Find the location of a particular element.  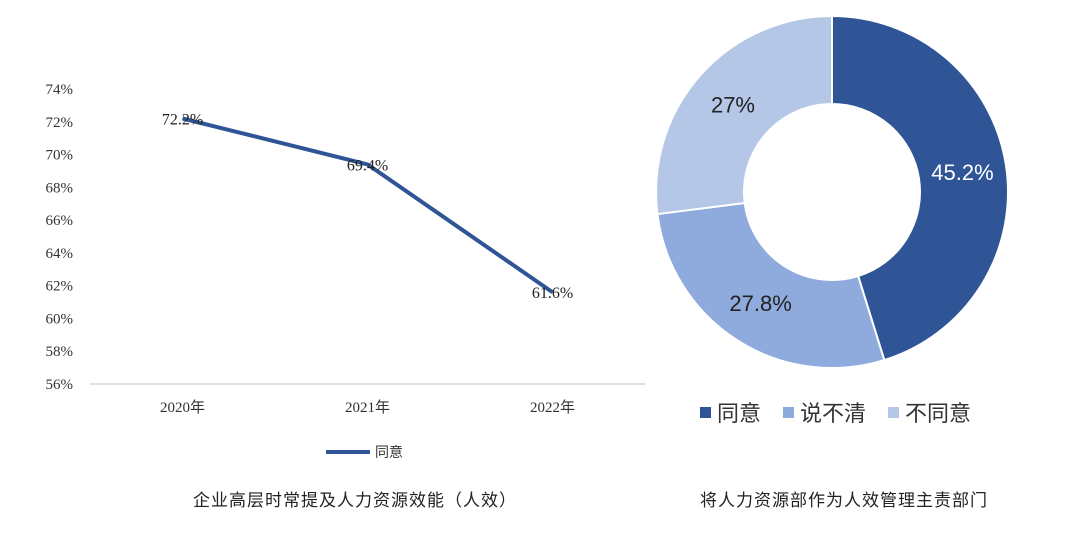

y-tick-label: 72% is located at coordinates (60, 123).